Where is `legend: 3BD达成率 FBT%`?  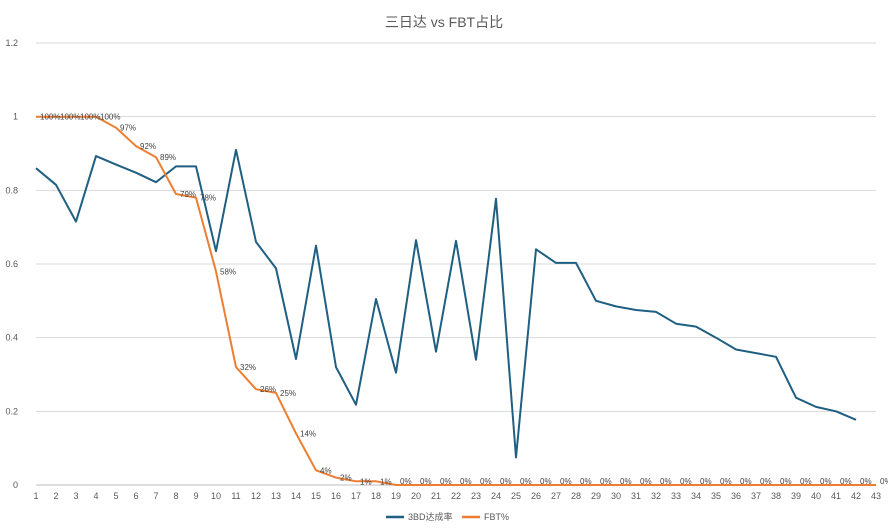
legend: 3BD达成率 FBT% is located at coordinates (447, 516).